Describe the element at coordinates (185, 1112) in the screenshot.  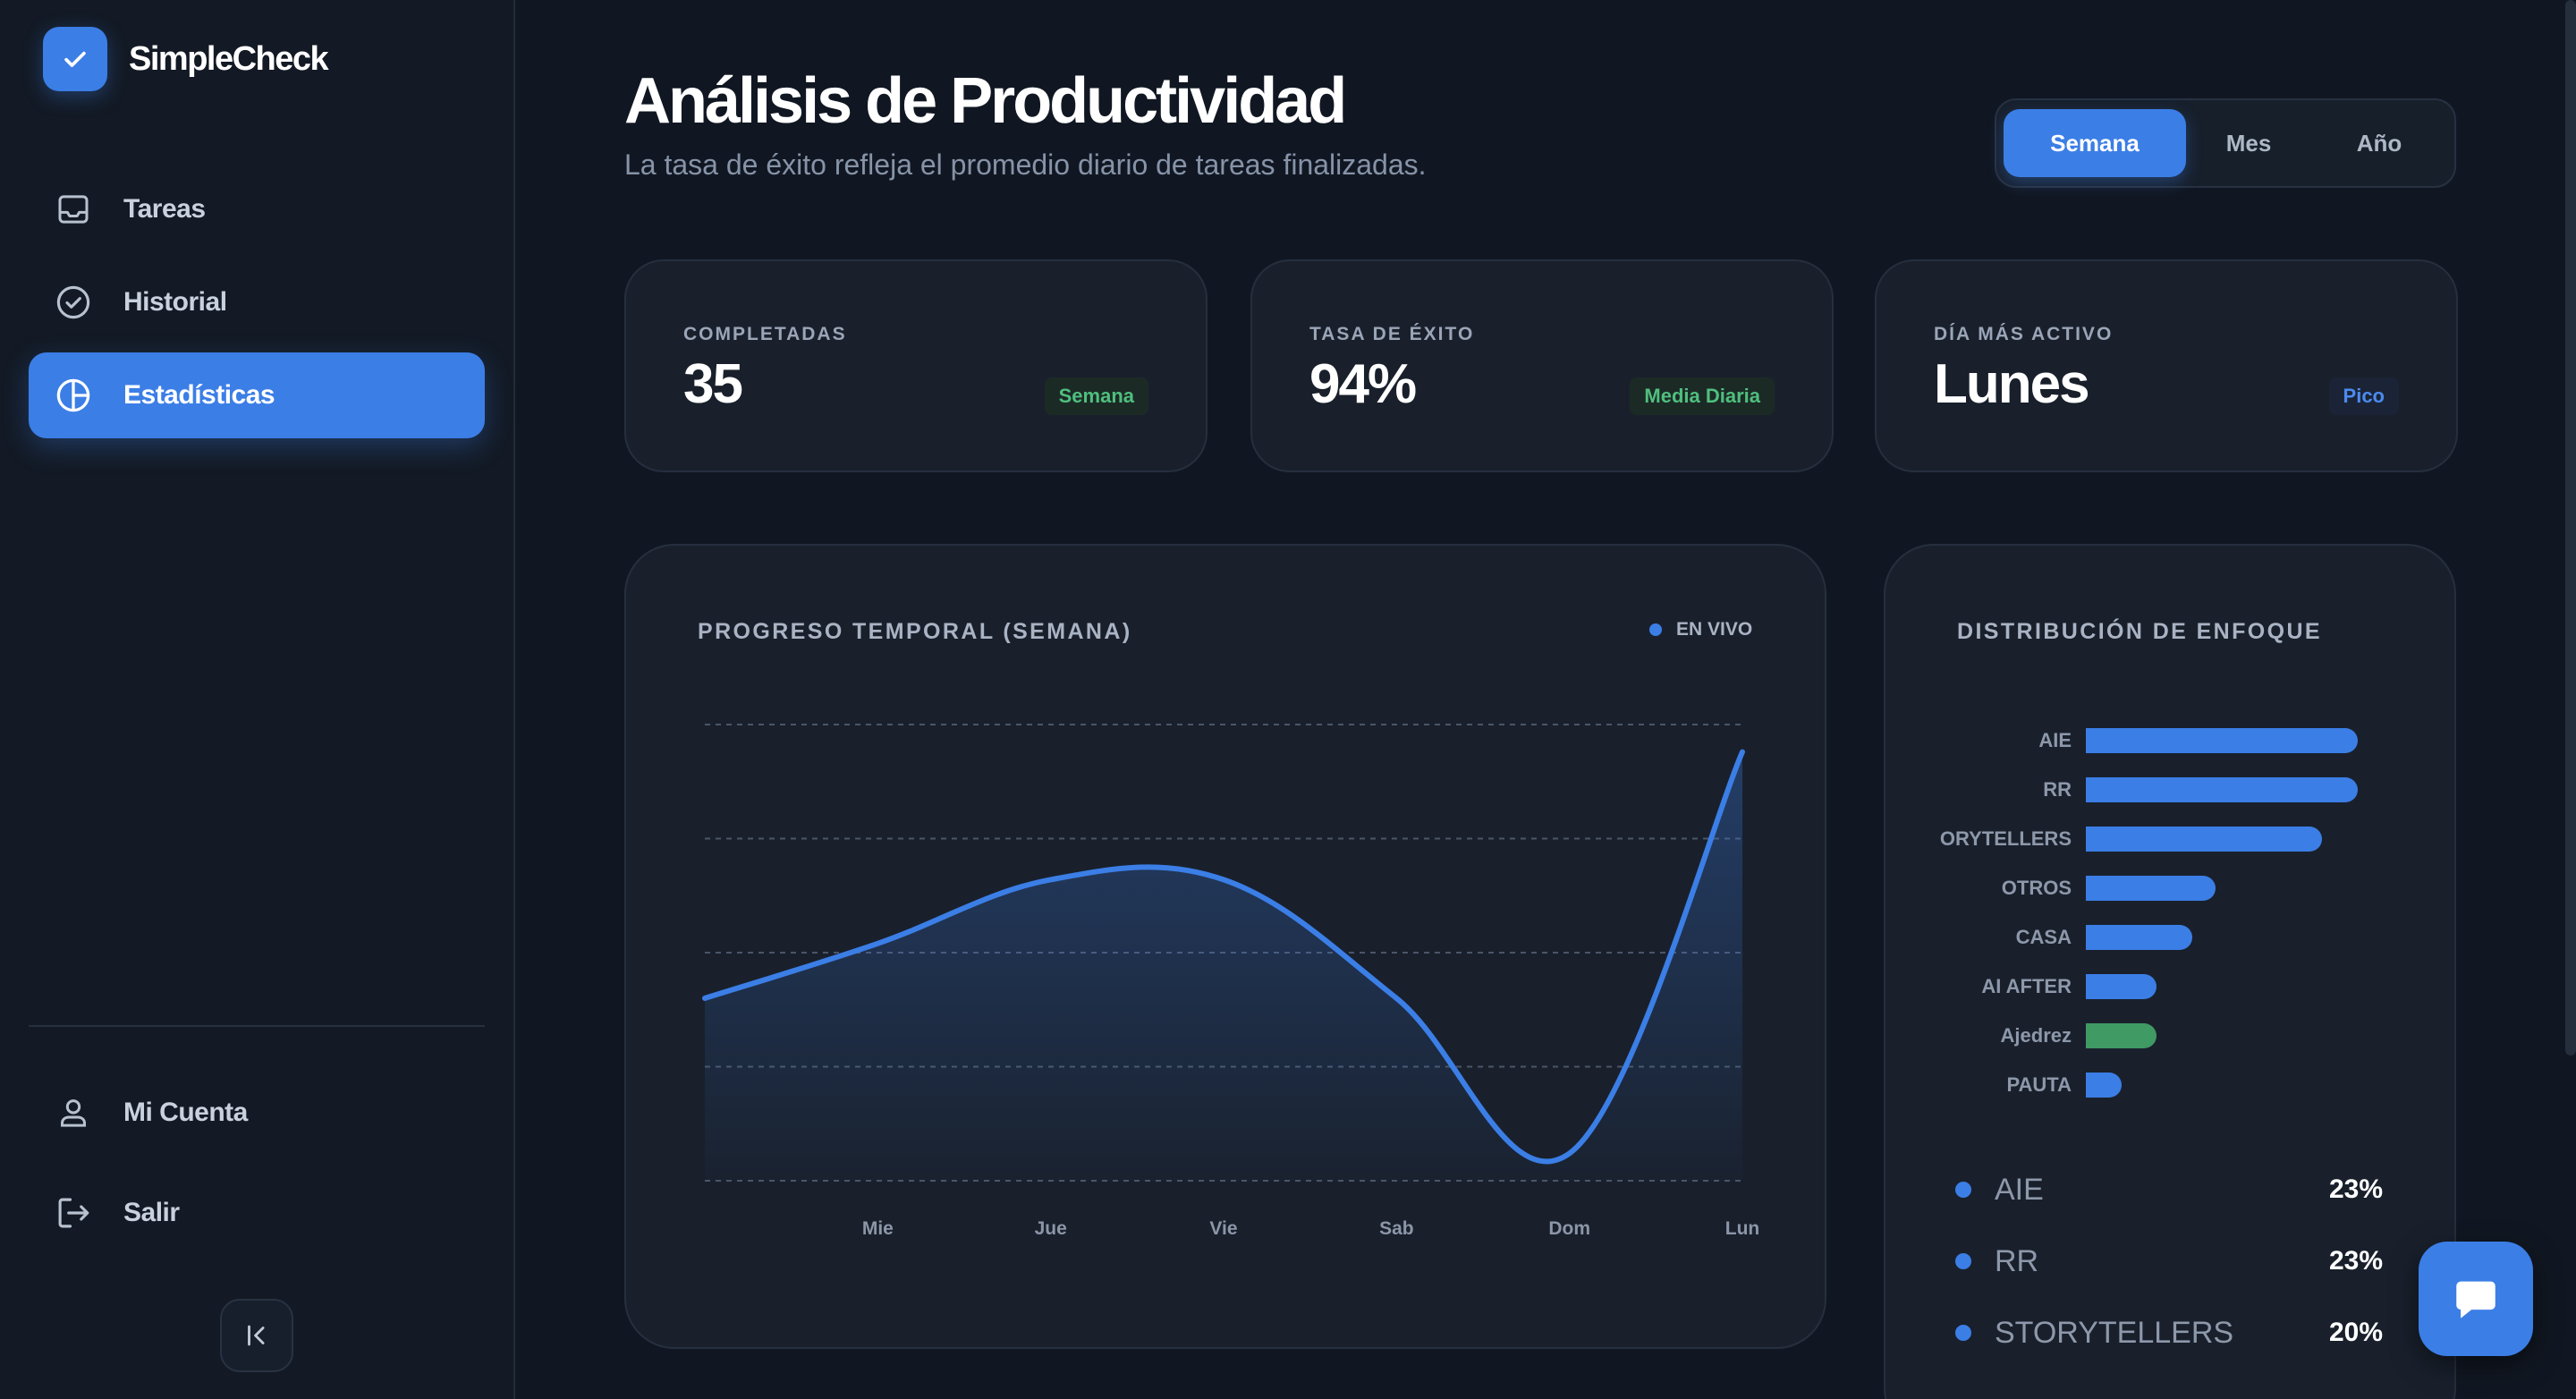
I see `sidebar-item-label: Mi Cuenta` at that location.